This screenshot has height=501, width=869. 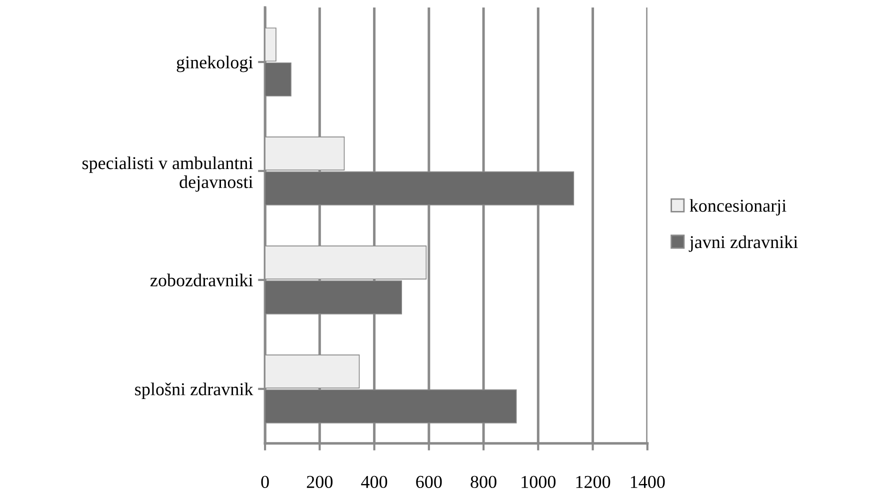 I want to click on y-tick-label: zobozdravniki, so click(x=201, y=280).